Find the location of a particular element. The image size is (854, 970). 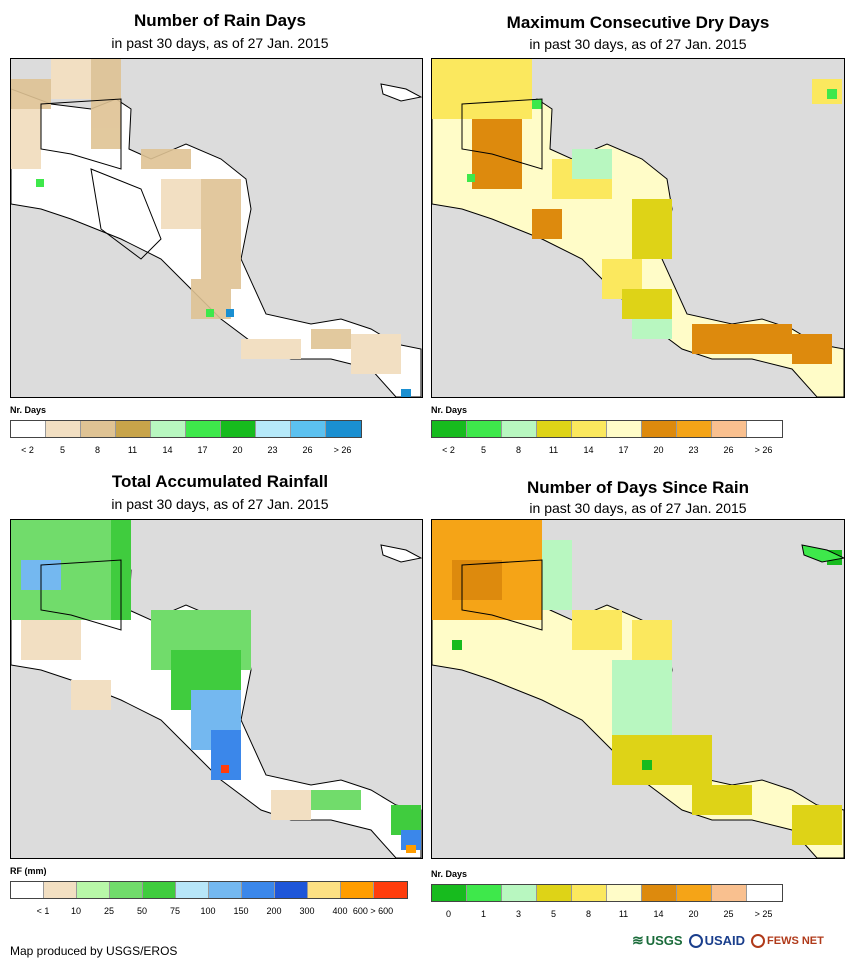

legend-tick-label: < 1 is located at coordinates (43, 911).